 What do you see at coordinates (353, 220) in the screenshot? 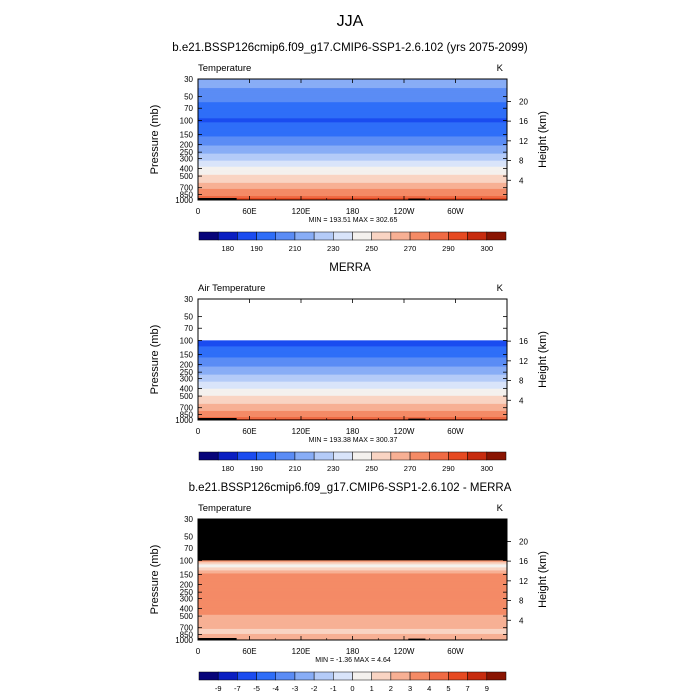
I see `stats-label: MIN = 193.51 MAX = 302.65` at bounding box center [353, 220].